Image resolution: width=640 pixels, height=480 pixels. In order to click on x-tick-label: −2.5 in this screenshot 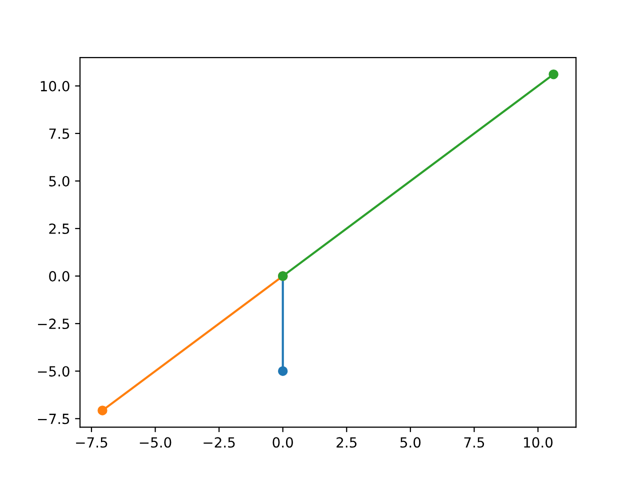, I will do `click(219, 442)`.